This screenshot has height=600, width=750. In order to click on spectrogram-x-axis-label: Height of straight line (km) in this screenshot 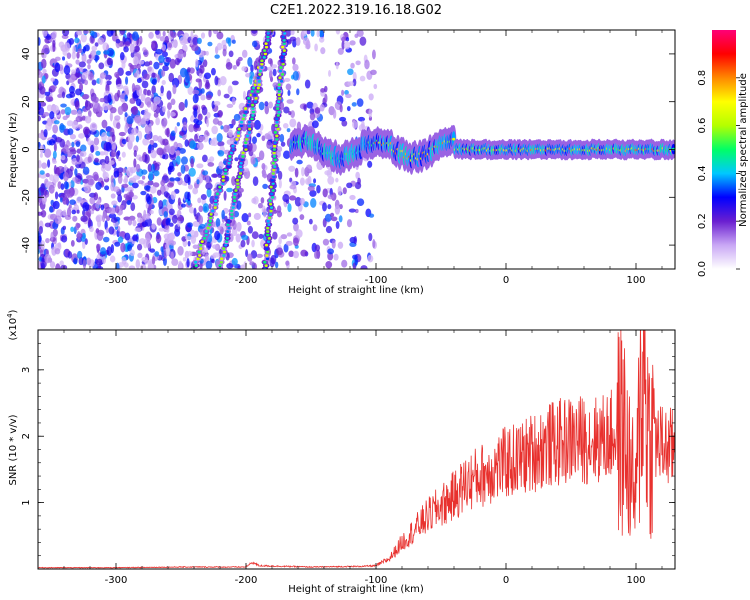, I will do `click(356, 290)`.